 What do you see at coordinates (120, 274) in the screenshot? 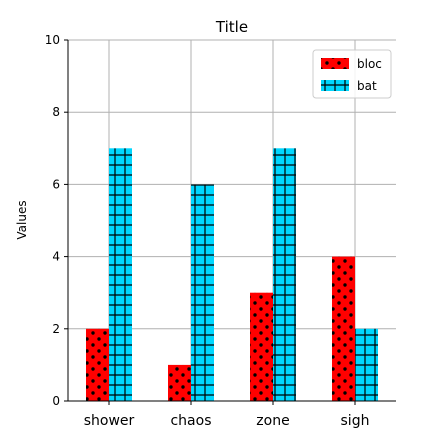
I see `bar-bat-shower` at bounding box center [120, 274].